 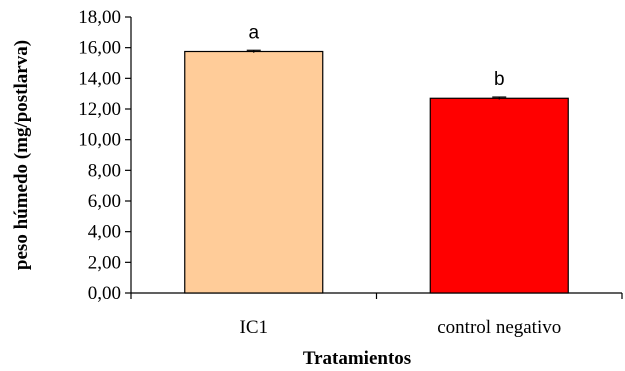 I want to click on y-tick-label: 14,00, so click(x=99, y=78).